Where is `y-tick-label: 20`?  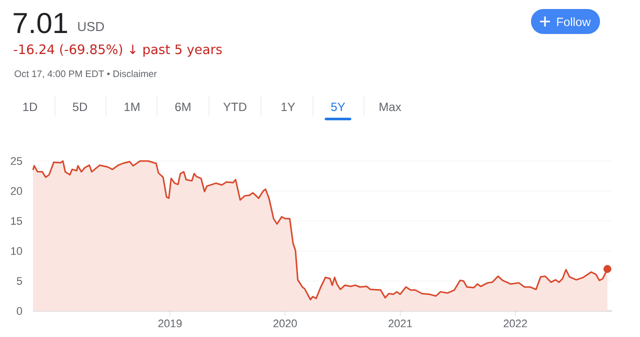 y-tick-label: 20 is located at coordinates (16, 191).